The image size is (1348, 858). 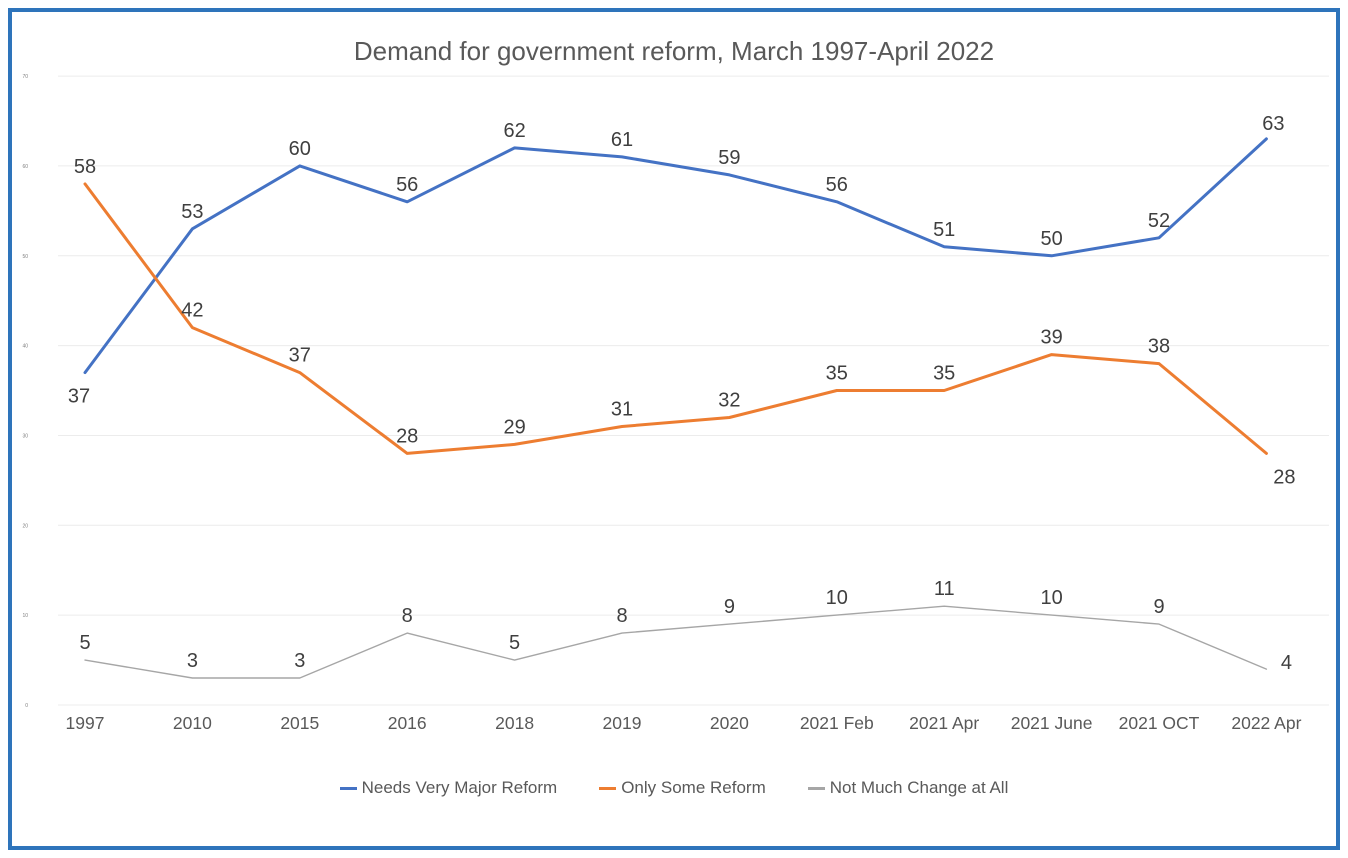 I want to click on data-label: 50, so click(x=1051, y=239).